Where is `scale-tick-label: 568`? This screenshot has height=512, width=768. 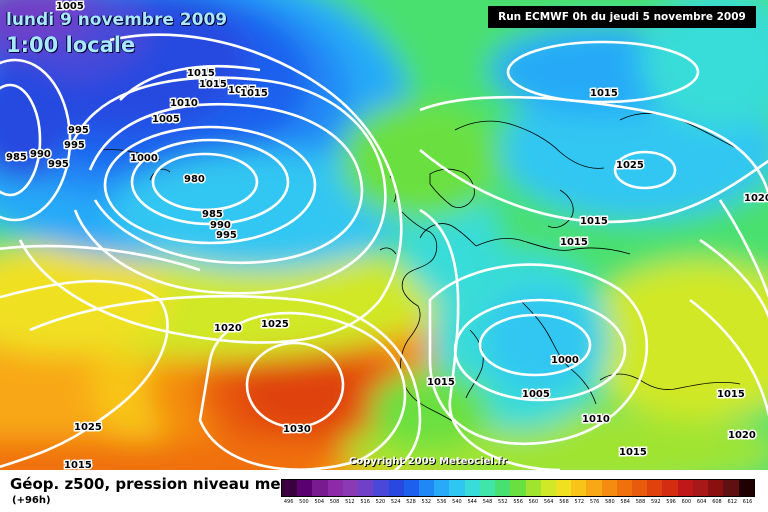
scale-tick-label: 568 is located at coordinates (564, 502).